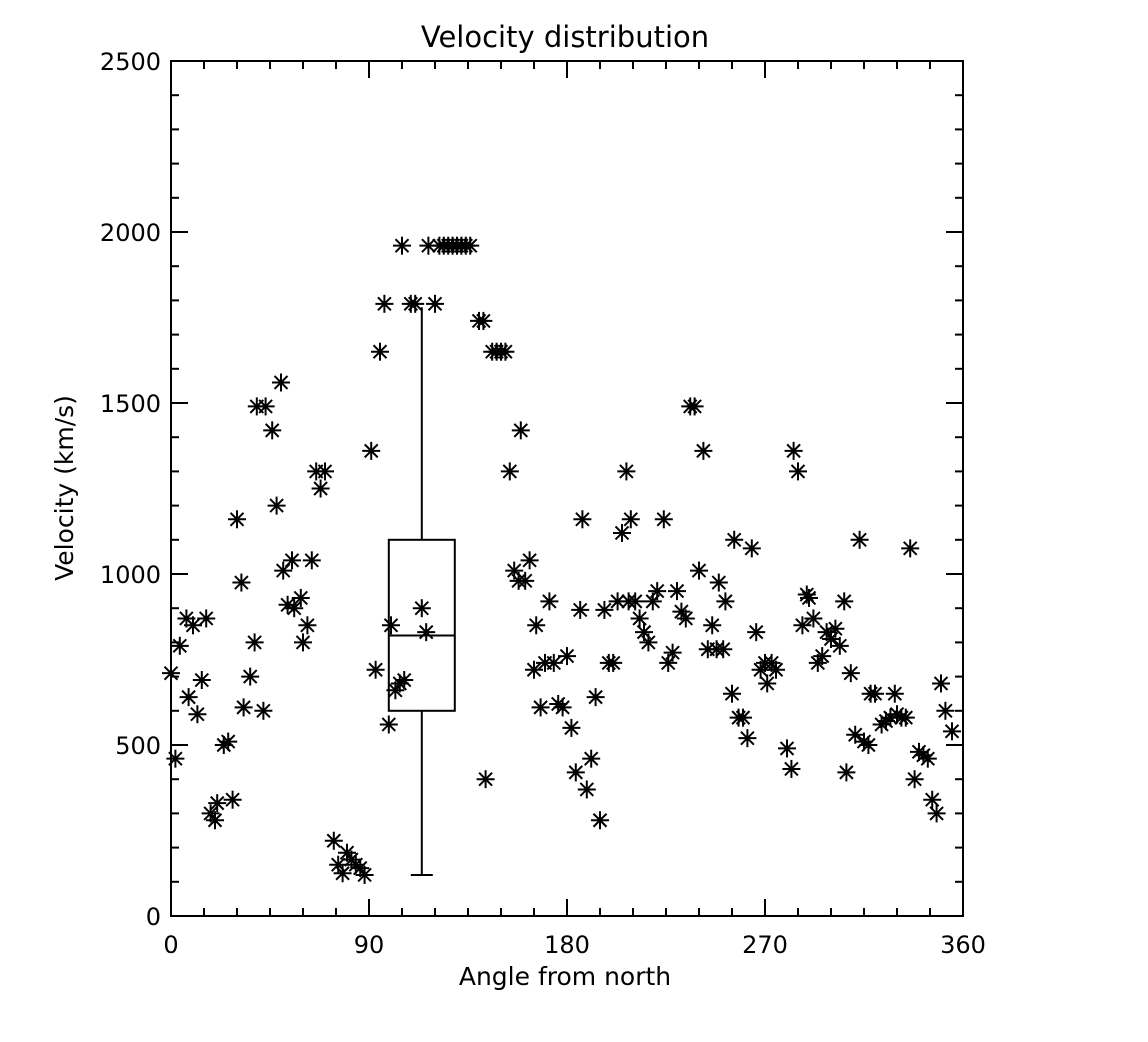 The image size is (1148, 1042). Describe the element at coordinates (369, 945) in the screenshot. I see `x-tick-label: 90` at that location.